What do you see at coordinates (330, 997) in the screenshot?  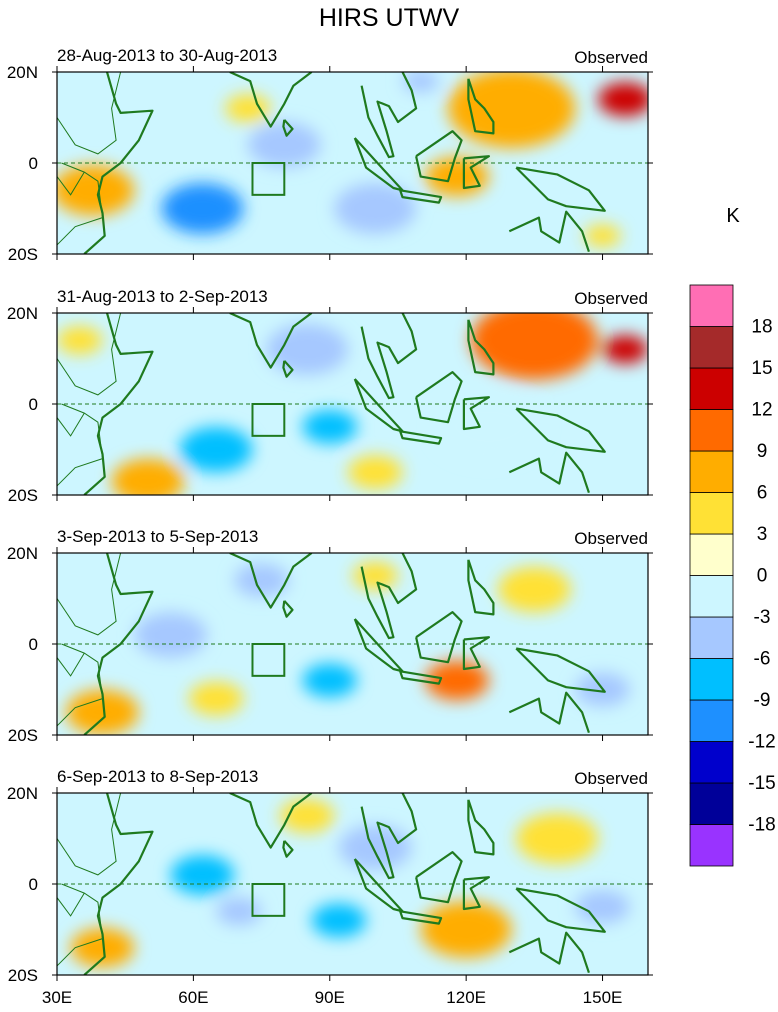 I see `x-tick-label: 90E` at bounding box center [330, 997].